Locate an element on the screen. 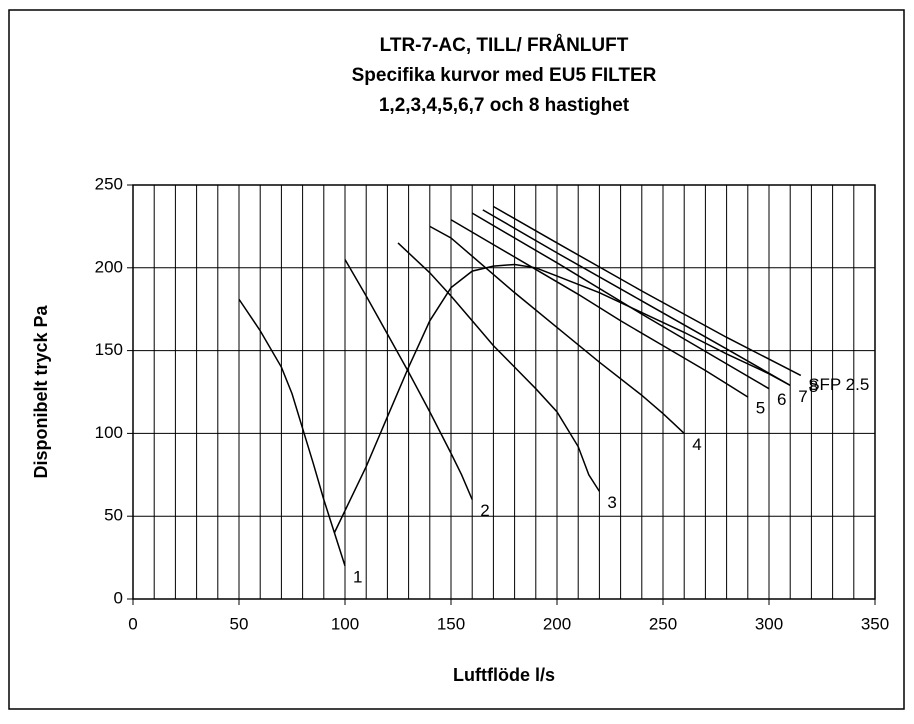  chart-title: LTR-7-AC, TILL/ FRÅNLUFT is located at coordinates (504, 45).